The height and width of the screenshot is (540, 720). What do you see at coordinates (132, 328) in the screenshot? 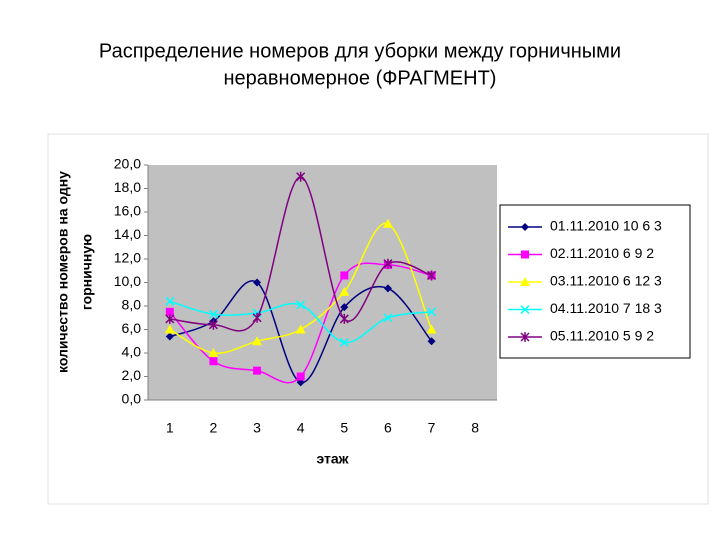
I see `y-tick-label: 6,0` at bounding box center [132, 328].